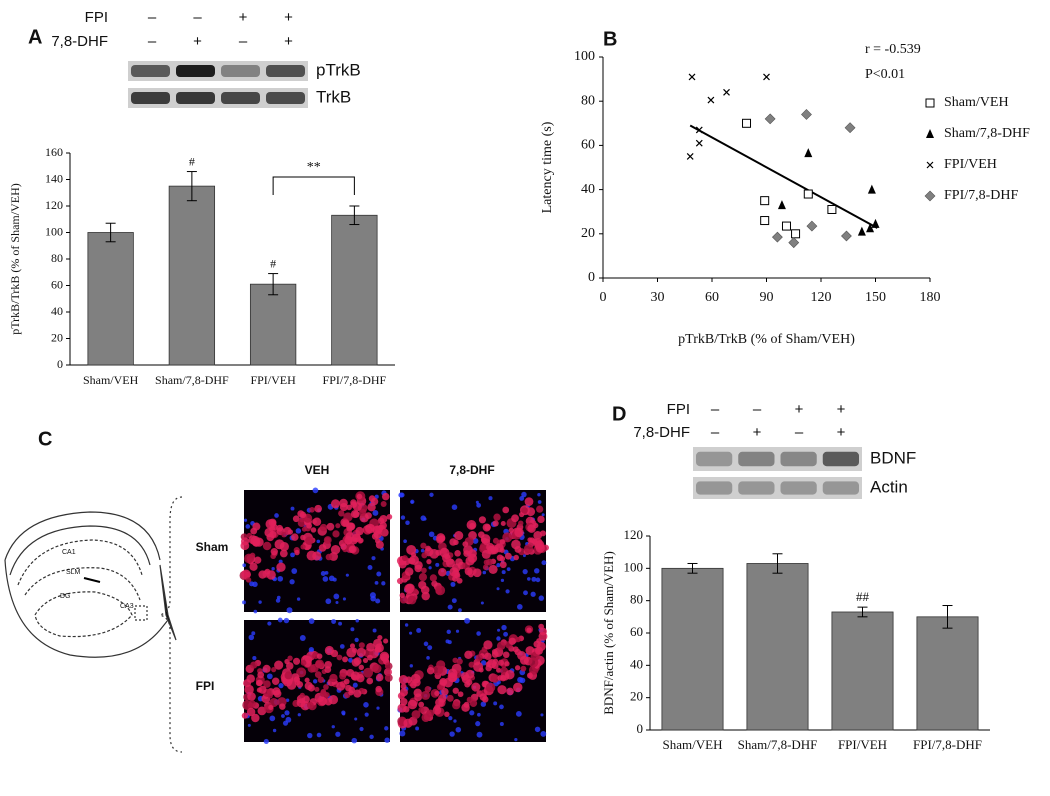 The width and height of the screenshot is (1050, 796). I want to click on panel-letter: B, so click(610, 39).